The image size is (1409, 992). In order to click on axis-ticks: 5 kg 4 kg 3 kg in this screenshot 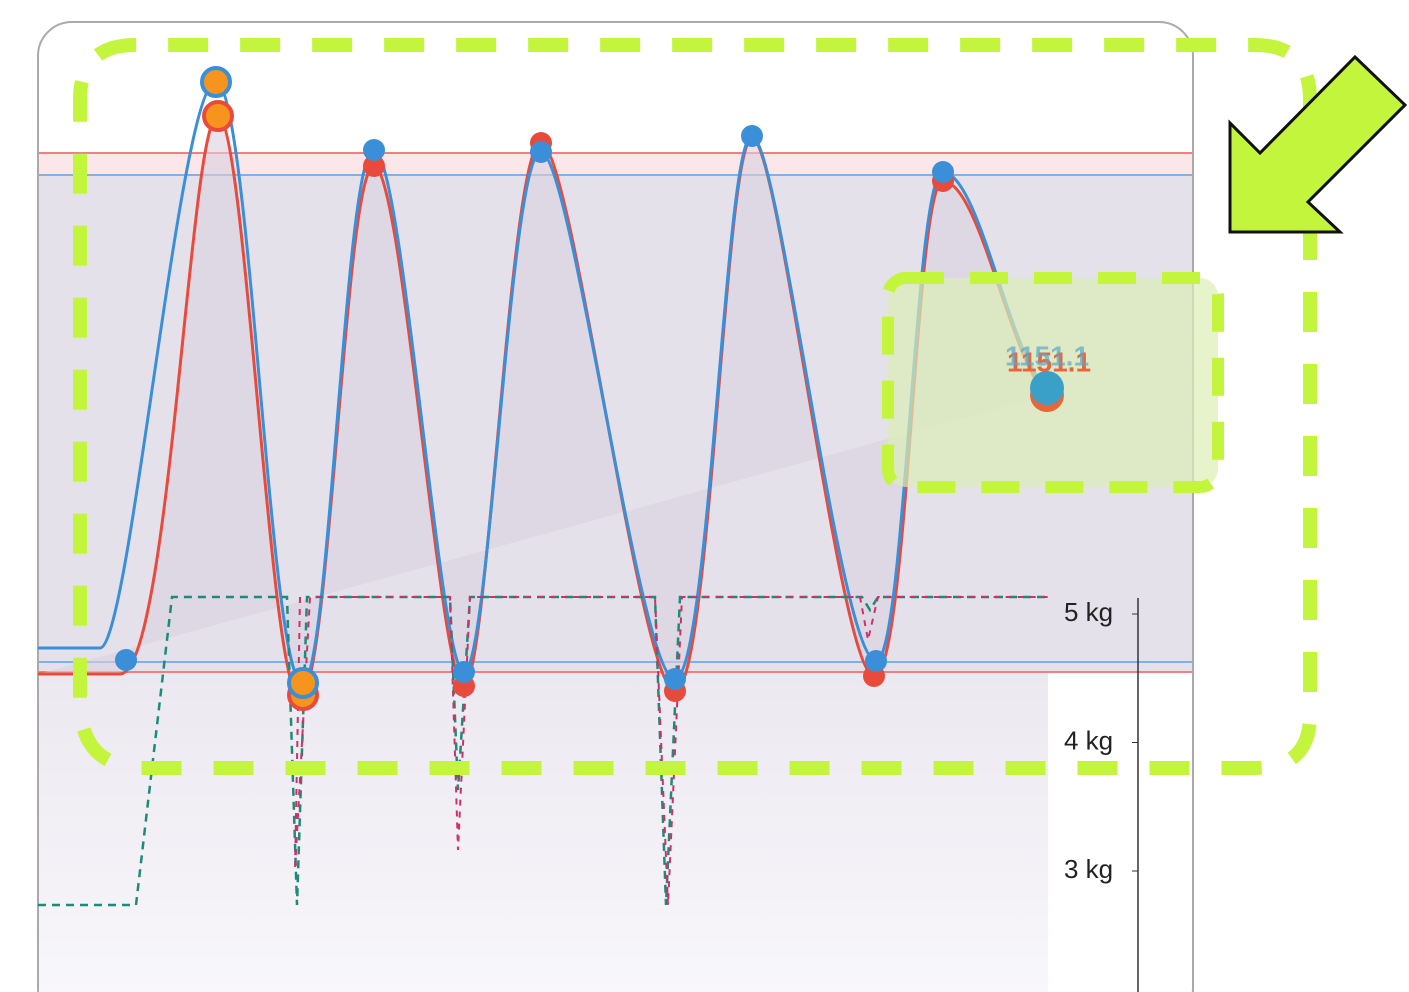, I will do `click(1101, 740)`.